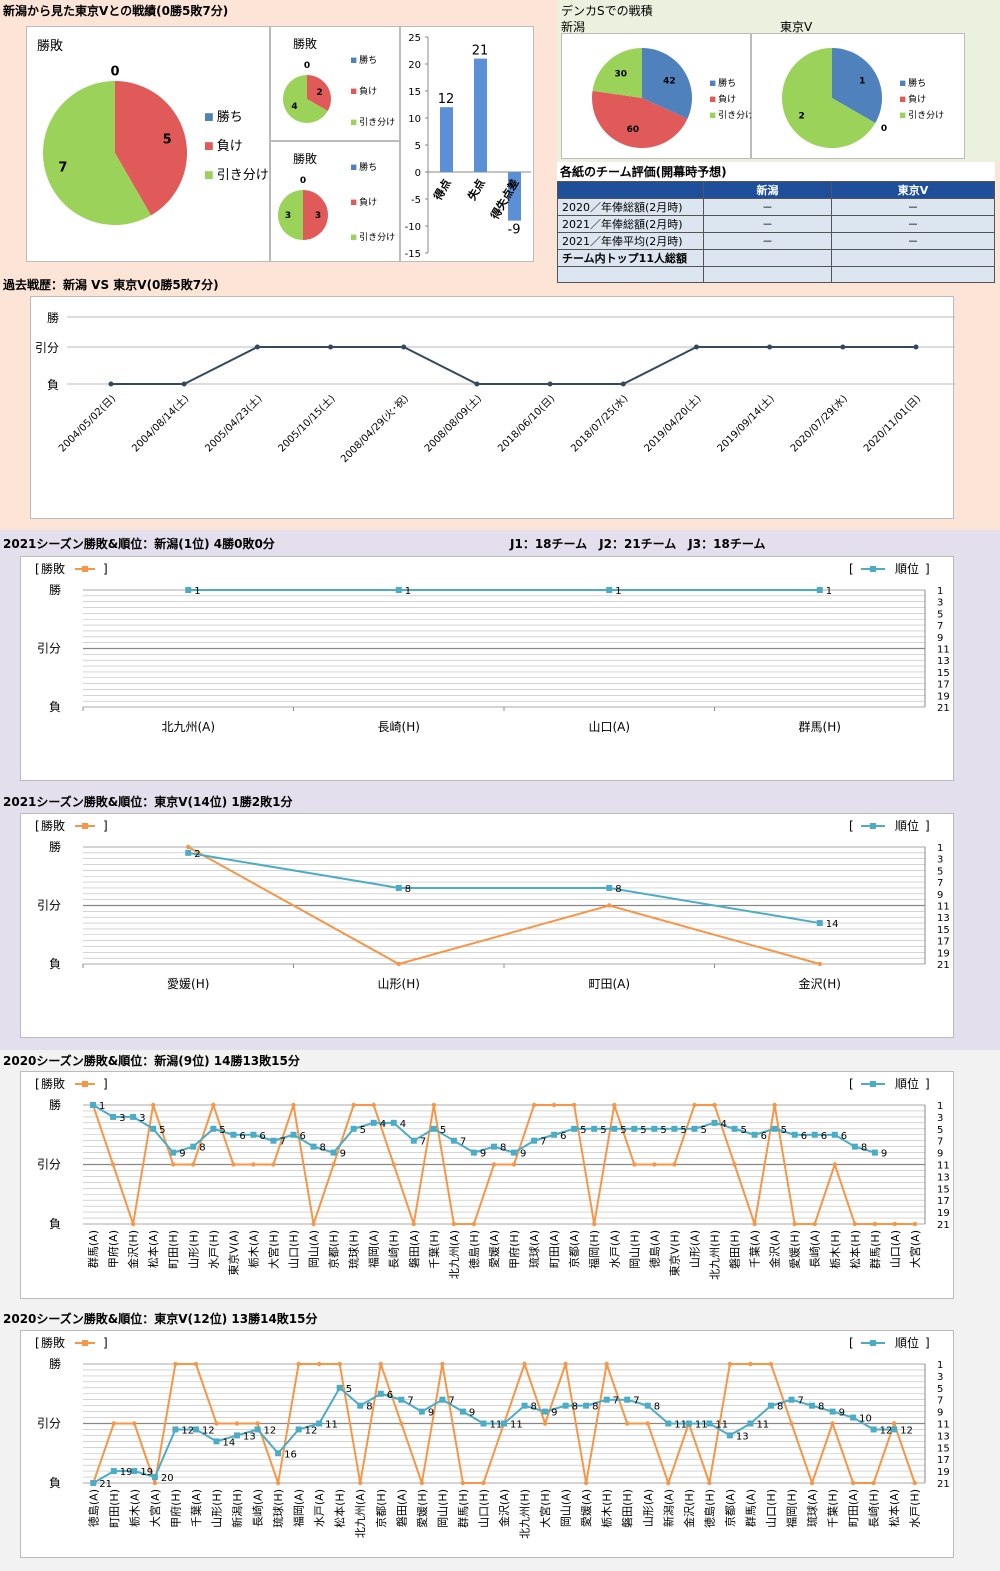 The height and width of the screenshot is (1571, 1000). What do you see at coordinates (494, 1249) in the screenshot?
I see `x-category-label: 愛媛(A)` at bounding box center [494, 1249].